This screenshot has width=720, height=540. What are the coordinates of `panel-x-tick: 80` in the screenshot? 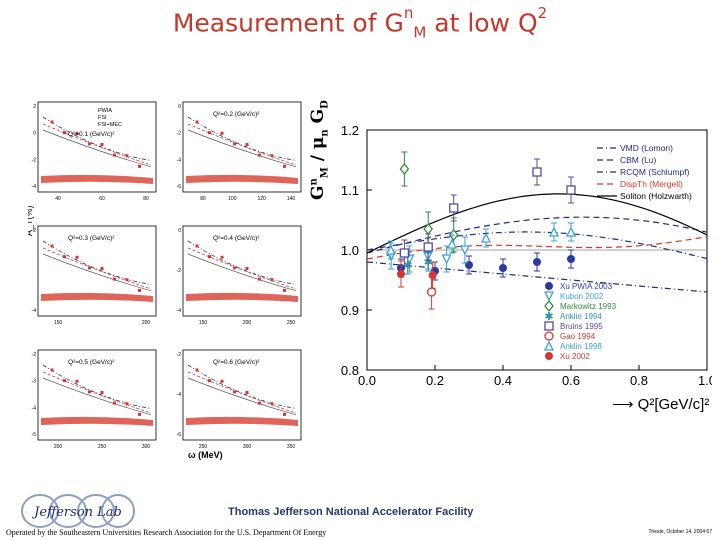 It's located at (146, 199).